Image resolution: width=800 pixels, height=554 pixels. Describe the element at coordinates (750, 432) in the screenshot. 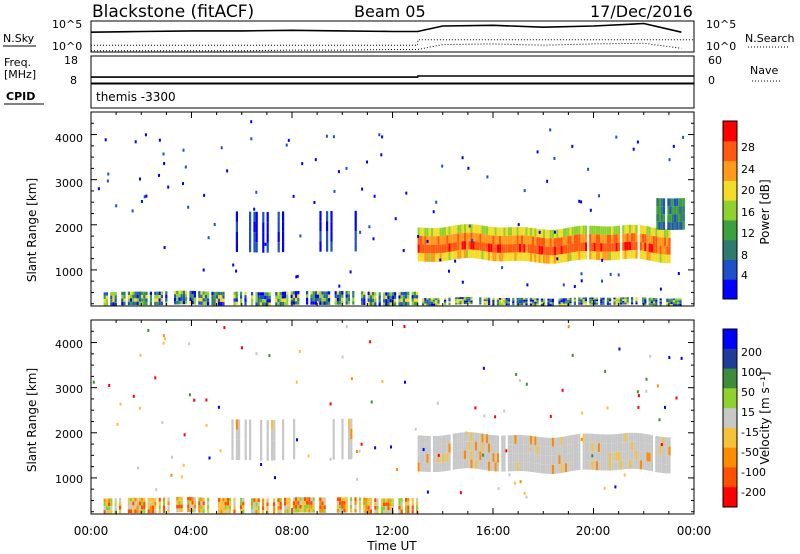

I see `vel-cbar-tick-neg15: -15` at that location.